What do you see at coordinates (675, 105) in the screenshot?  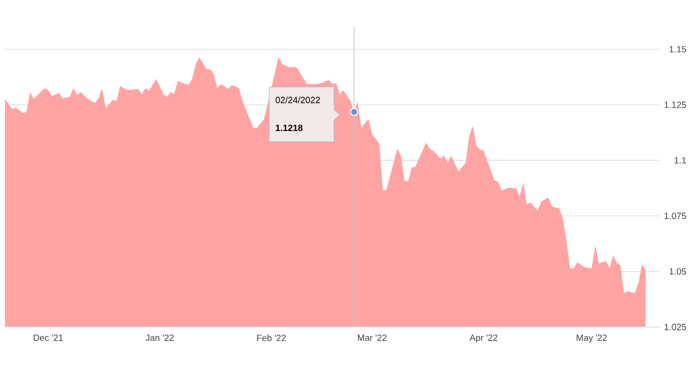 I see `y-tick-label: 1.125` at bounding box center [675, 105].